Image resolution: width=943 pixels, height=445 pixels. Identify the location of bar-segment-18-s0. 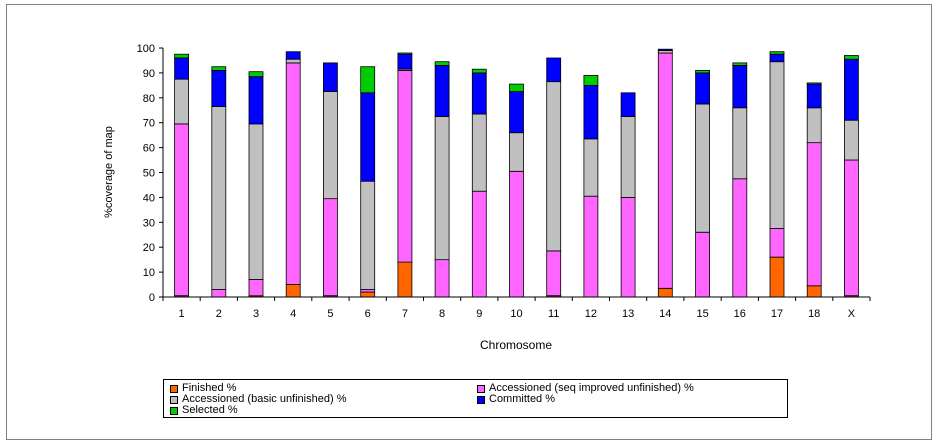
(814, 291).